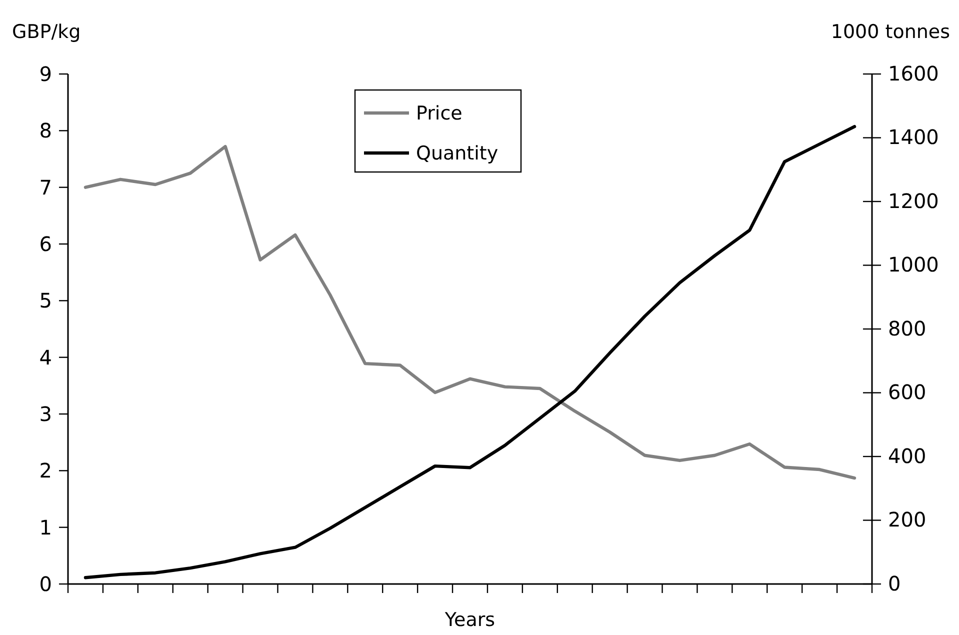 The height and width of the screenshot is (635, 959). I want to click on y-tick-label: 4, so click(45, 357).